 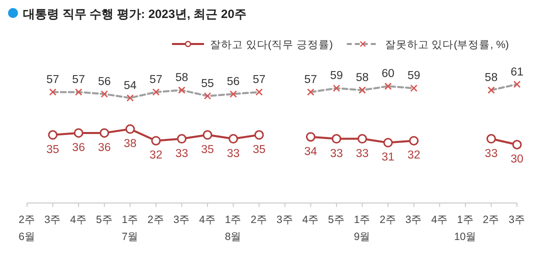 I want to click on x-tick-label: 1주 8월, so click(x=233, y=228).